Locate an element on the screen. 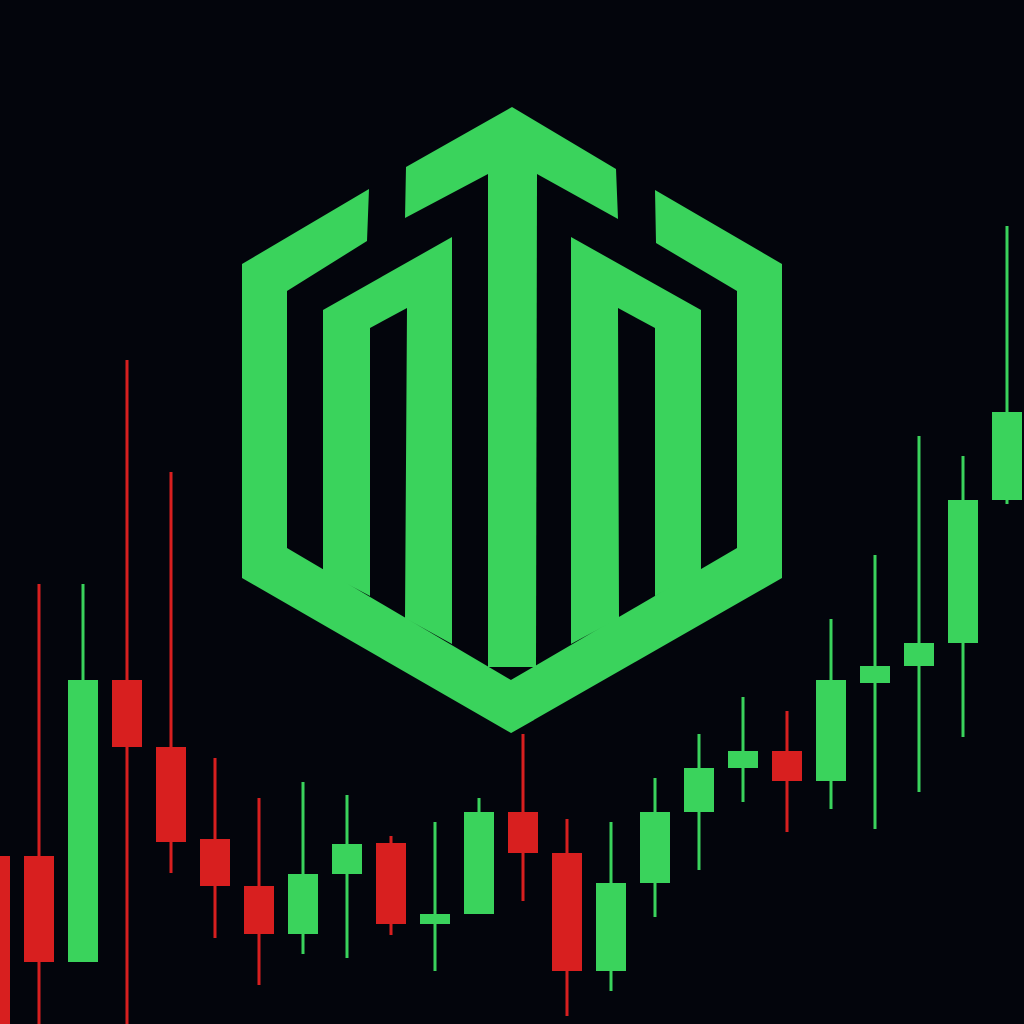 The height and width of the screenshot is (1024, 1024). logo-center-tower is located at coordinates (512, 420).